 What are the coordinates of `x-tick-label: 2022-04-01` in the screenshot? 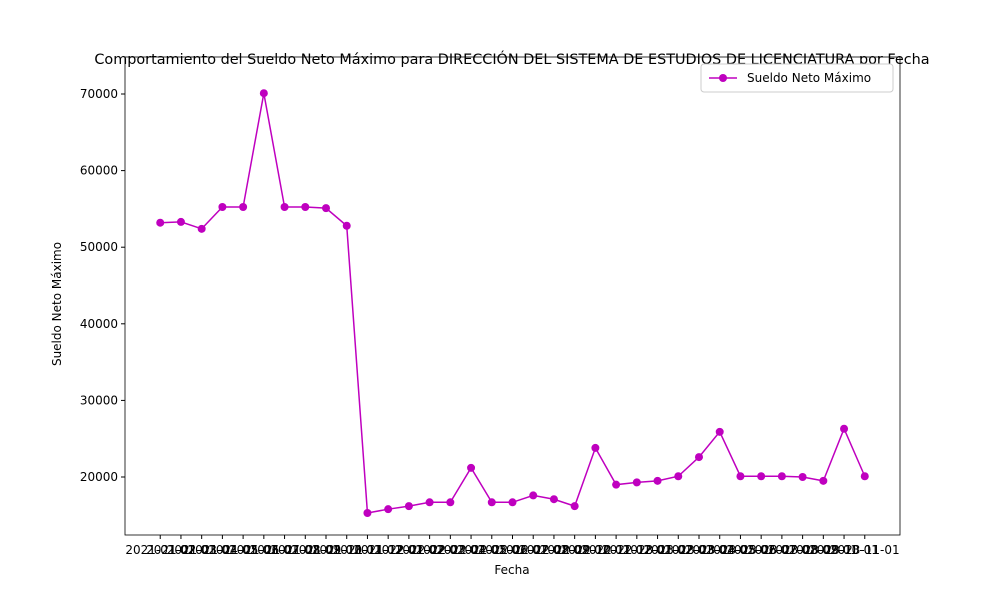 It's located at (471, 550).